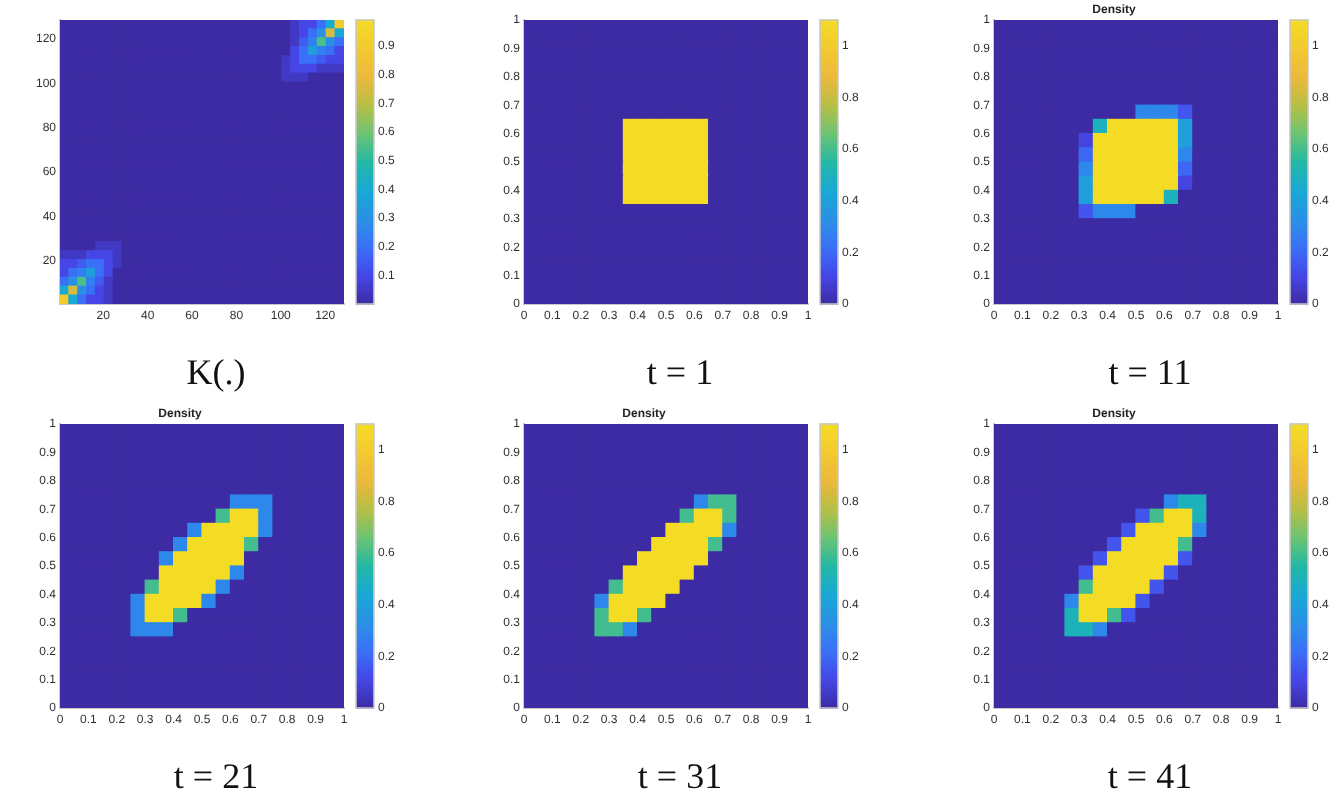 This screenshot has height=804, width=1332. Describe the element at coordinates (1150, 372) in the screenshot. I see `text: t = 11` at that location.